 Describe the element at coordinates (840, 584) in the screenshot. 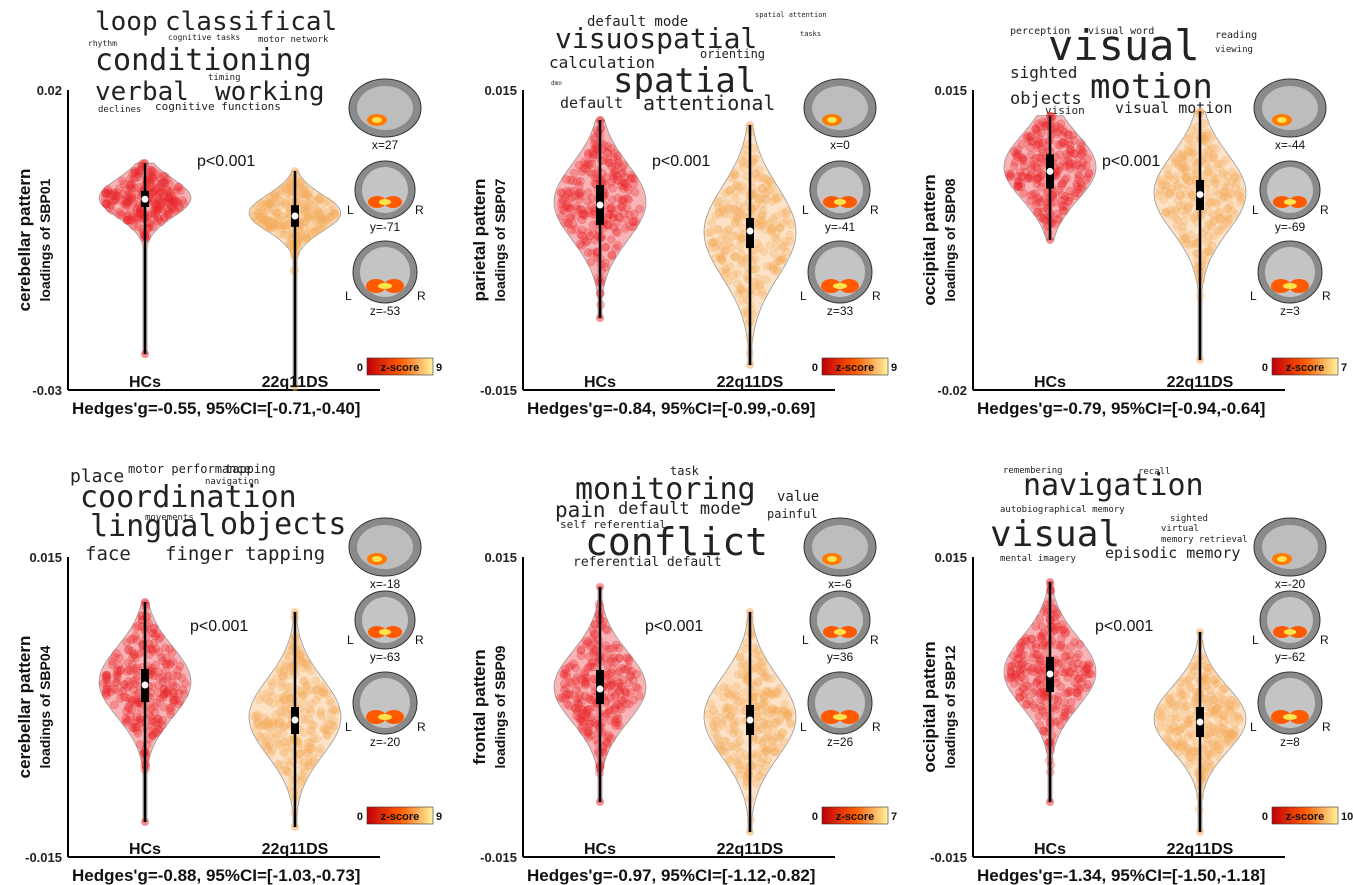

I see `slice-coordinate: x=-6` at that location.